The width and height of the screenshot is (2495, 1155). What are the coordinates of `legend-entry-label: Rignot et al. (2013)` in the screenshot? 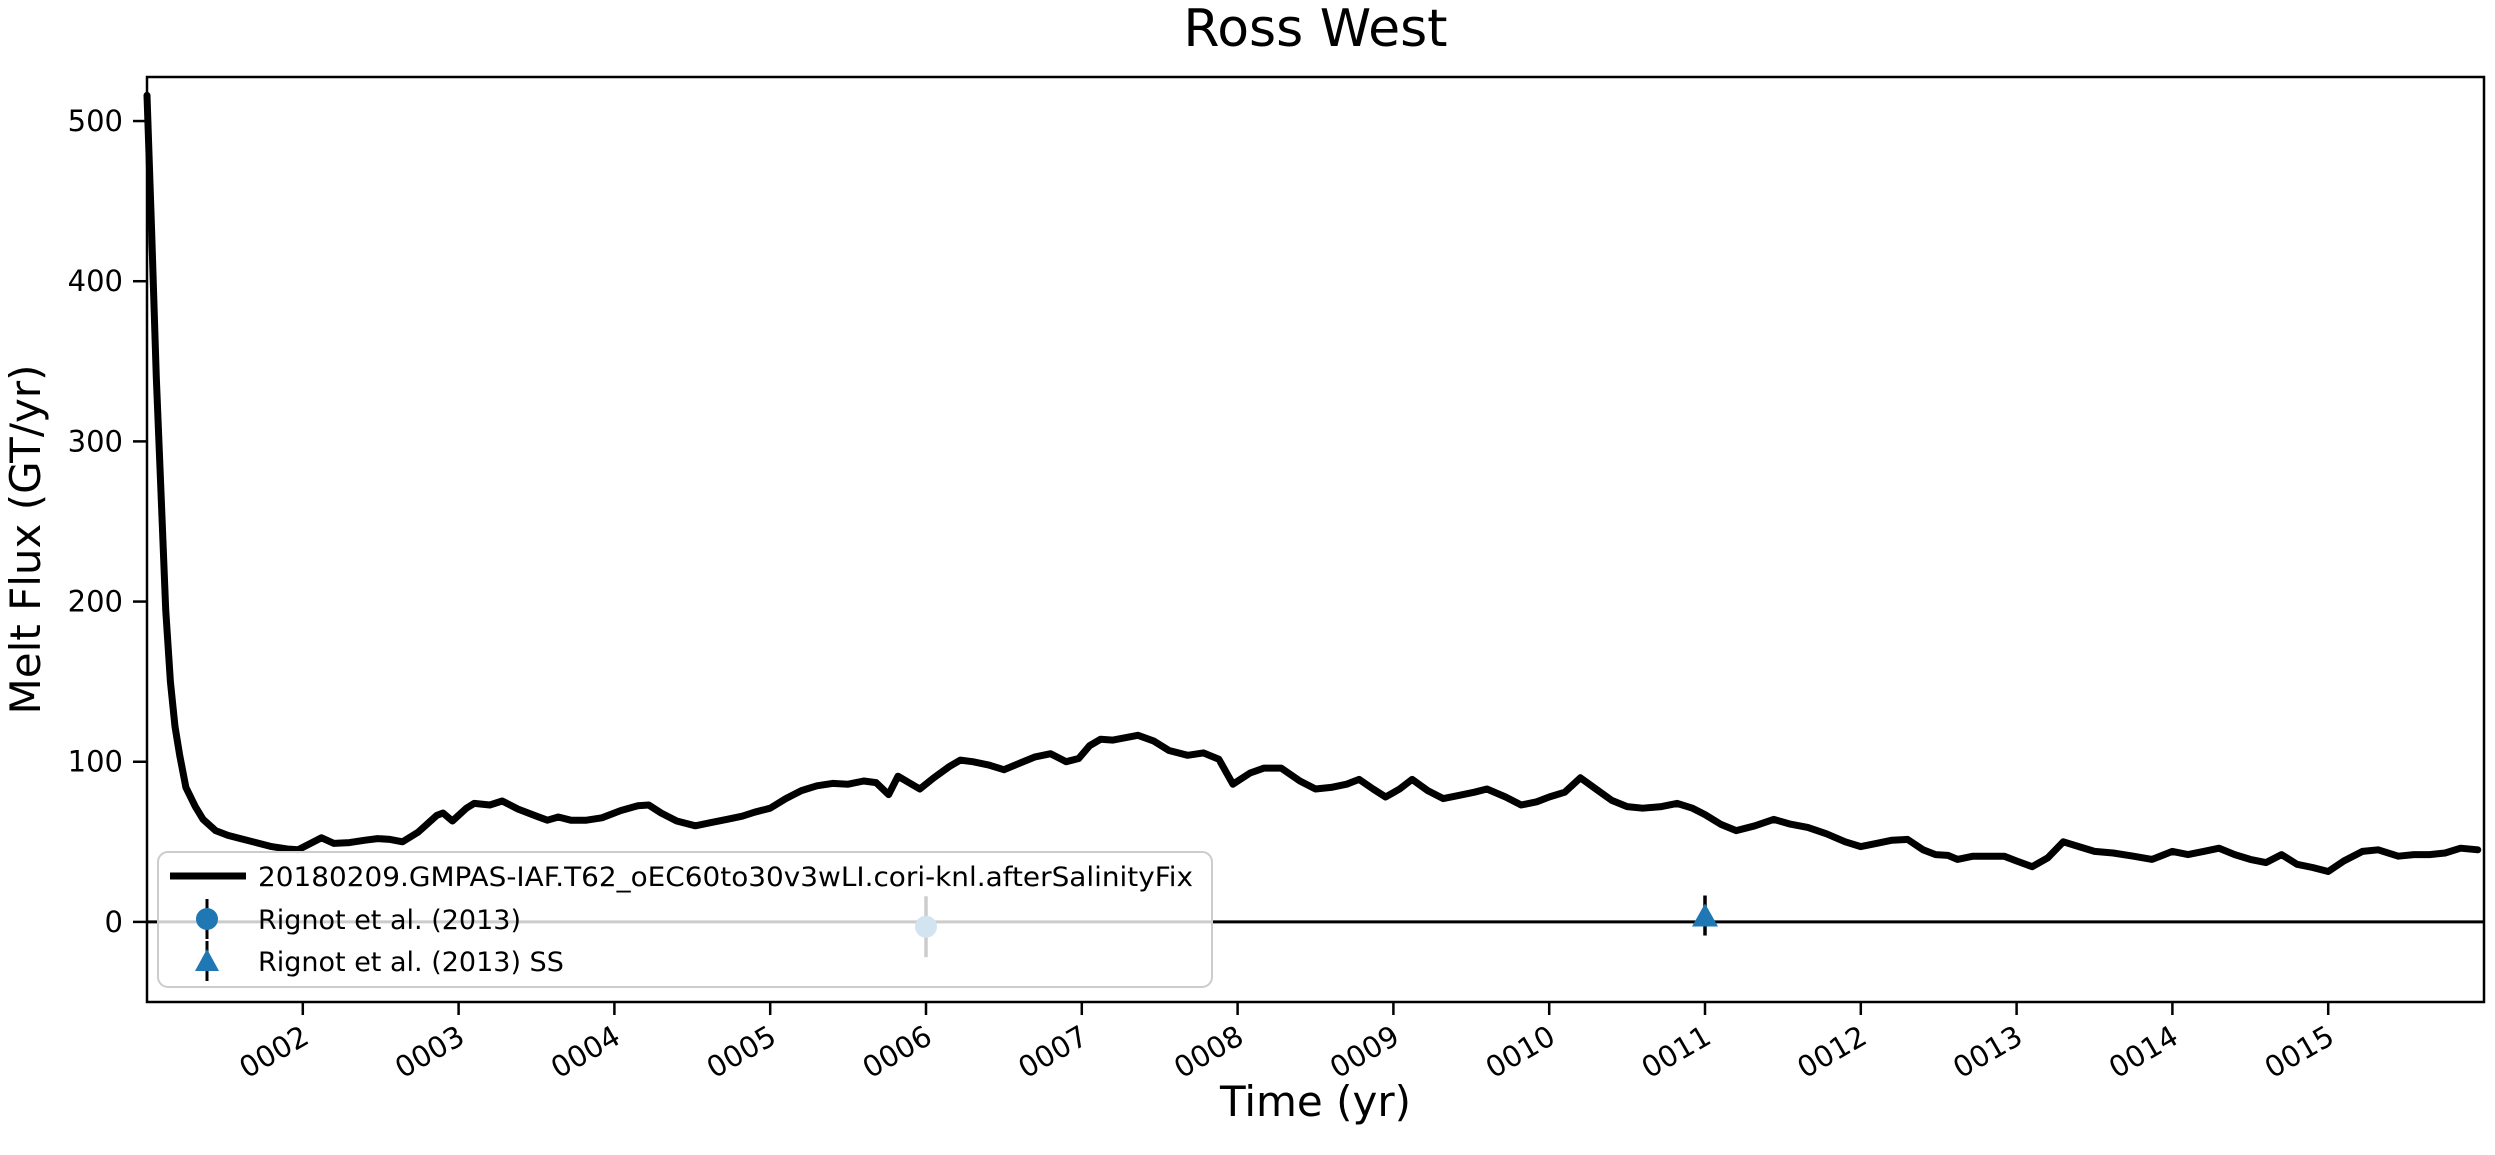 It's located at (389, 920).